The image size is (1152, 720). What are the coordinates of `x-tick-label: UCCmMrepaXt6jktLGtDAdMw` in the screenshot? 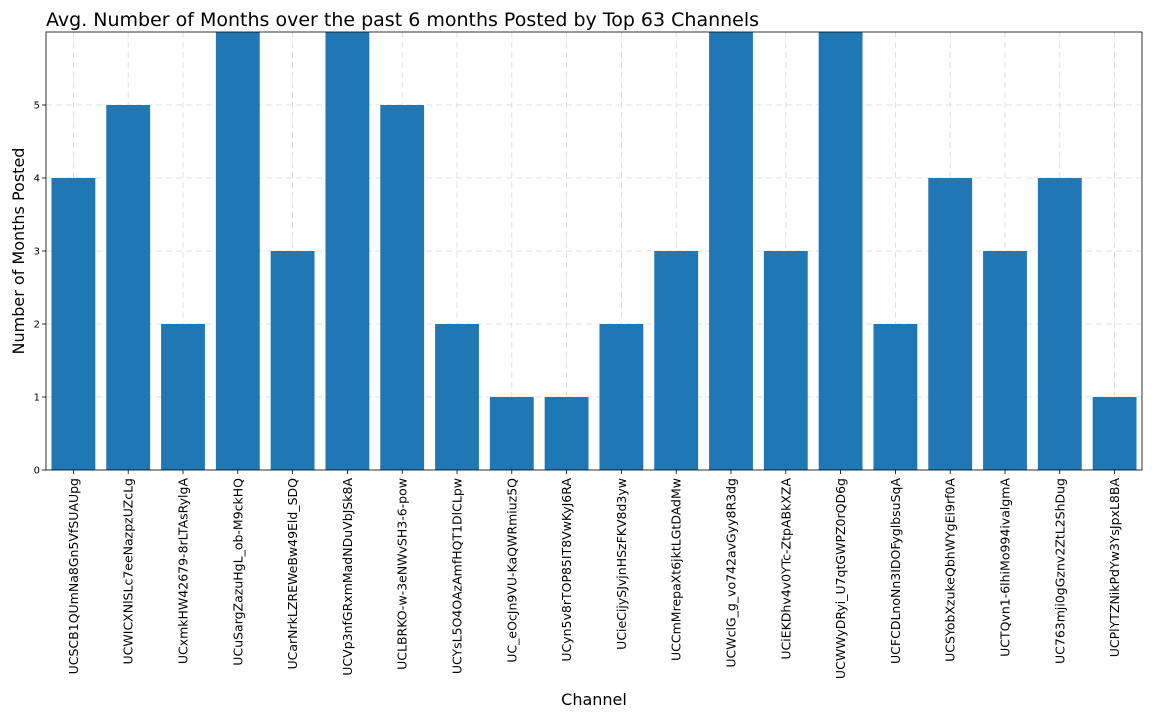 It's located at (676, 569).